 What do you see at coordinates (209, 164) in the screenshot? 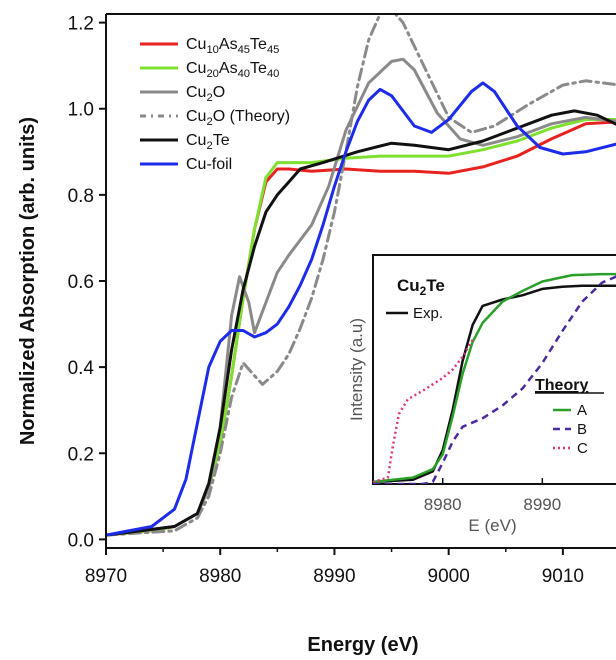
I see `legend-label-5: Cu-foil` at bounding box center [209, 164].